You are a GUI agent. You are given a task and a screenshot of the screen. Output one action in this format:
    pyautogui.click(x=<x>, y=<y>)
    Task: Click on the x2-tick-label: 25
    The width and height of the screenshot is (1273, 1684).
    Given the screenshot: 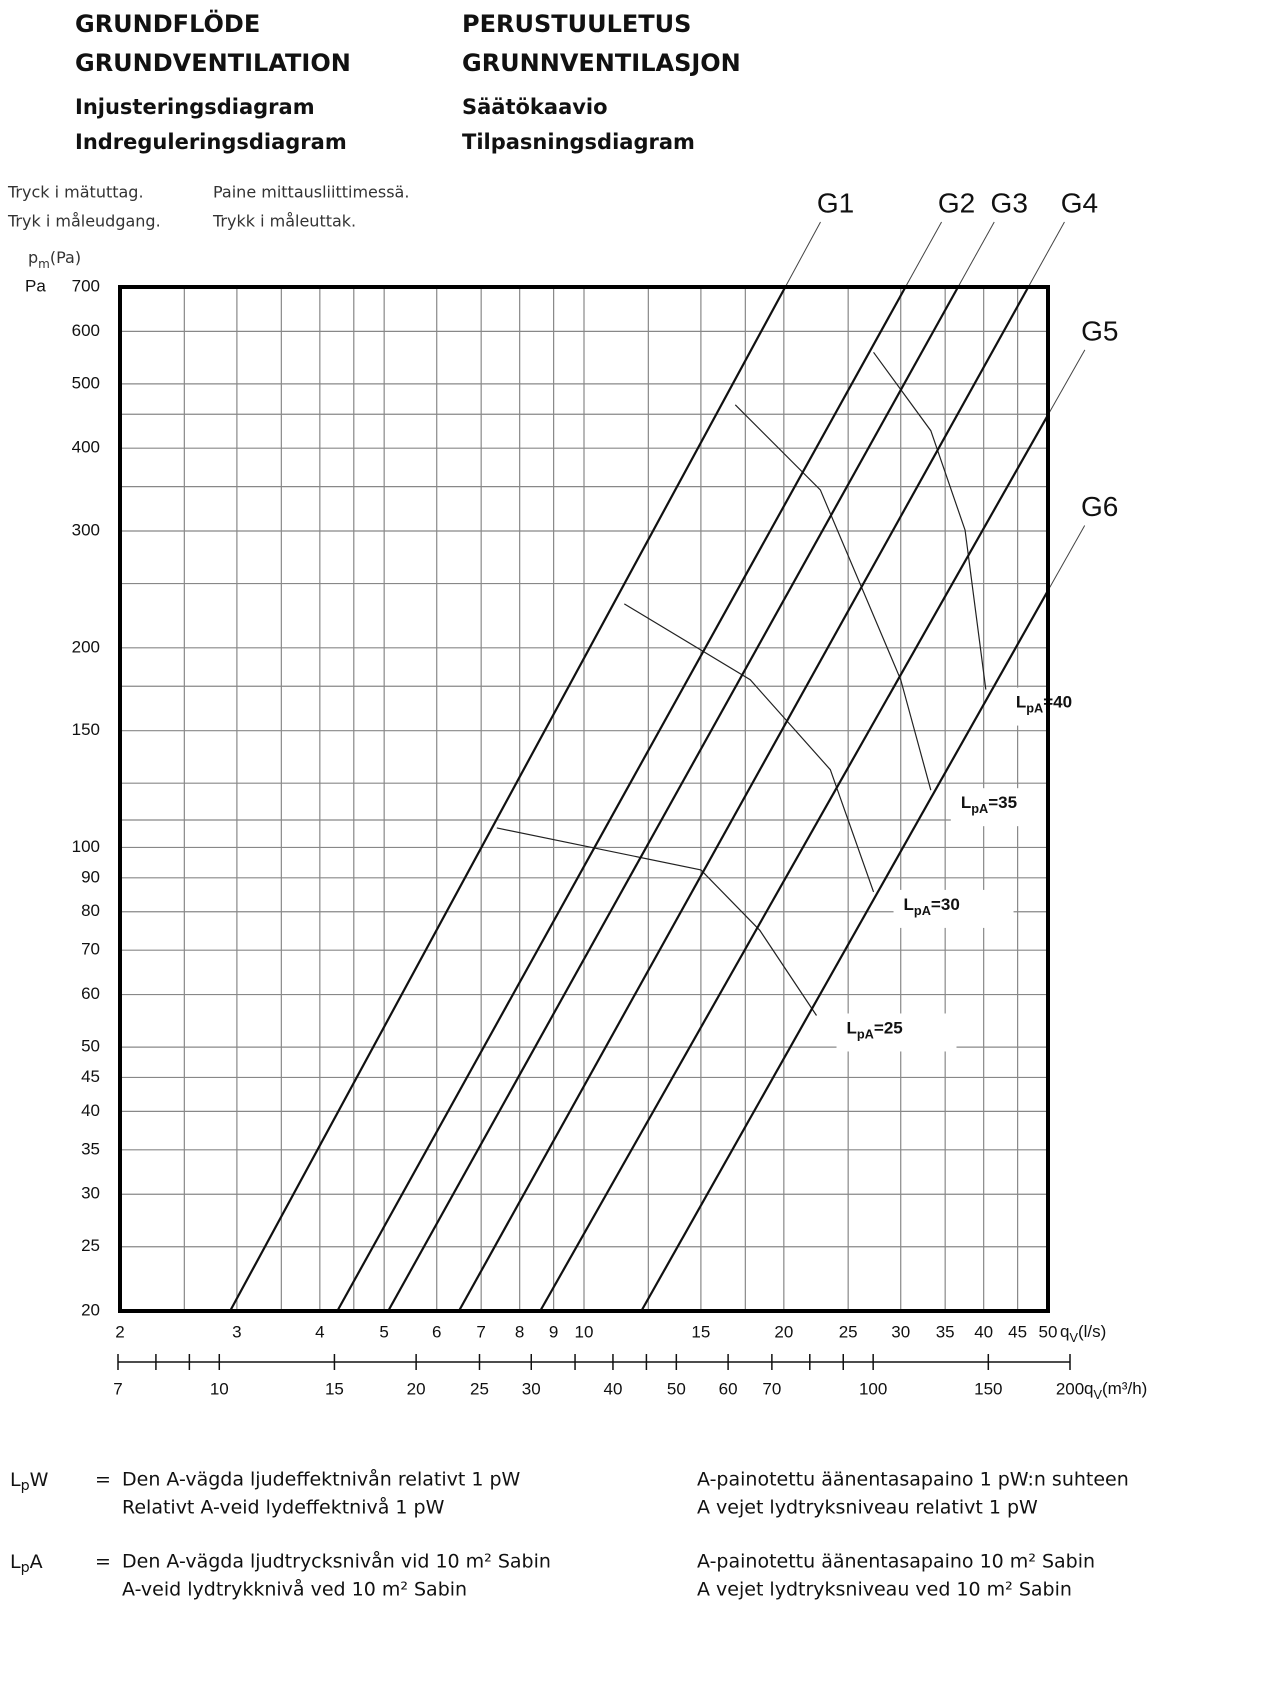 What is the action you would take?
    pyautogui.click(x=479, y=1388)
    